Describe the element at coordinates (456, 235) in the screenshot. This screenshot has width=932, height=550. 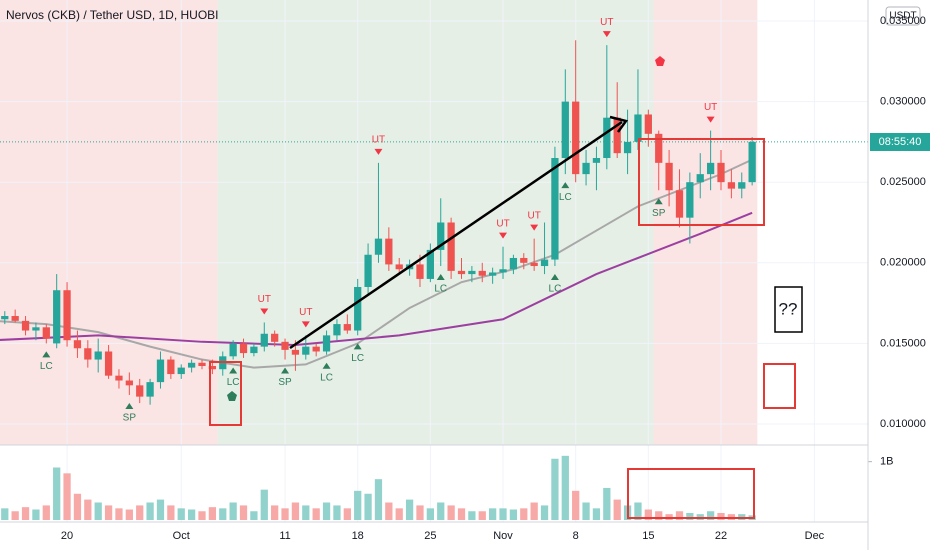
I see `trend-arrow` at that location.